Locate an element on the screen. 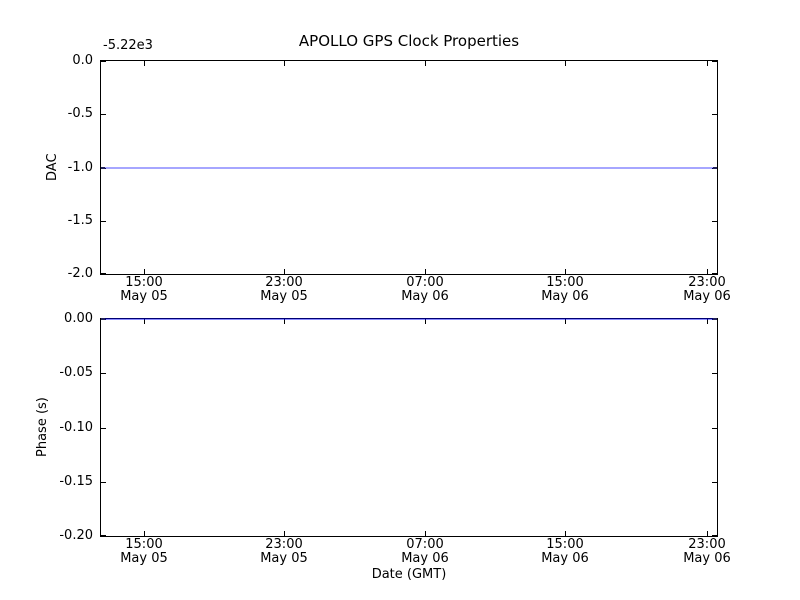 The height and width of the screenshot is (600, 800). y-axis-offset-text: -5.22e3 is located at coordinates (128, 45).